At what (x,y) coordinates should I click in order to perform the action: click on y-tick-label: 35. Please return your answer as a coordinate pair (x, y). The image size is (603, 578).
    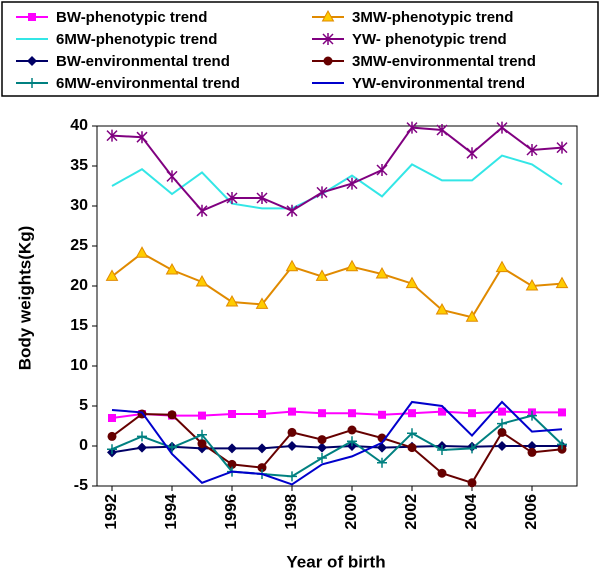
    Looking at the image, I should click on (79, 165).